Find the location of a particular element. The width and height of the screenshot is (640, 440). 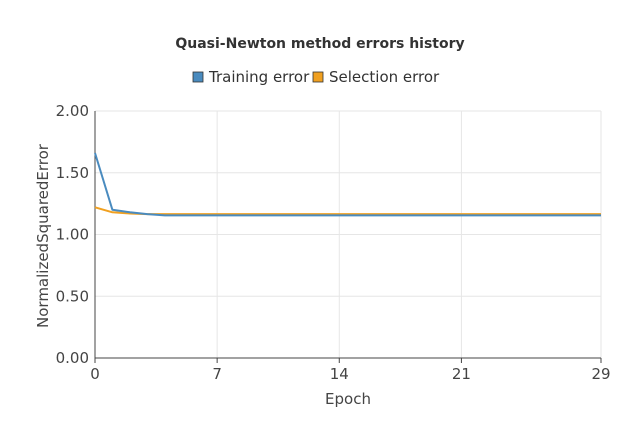

chart-title: Quasi-Newton method errors history is located at coordinates (319, 44).